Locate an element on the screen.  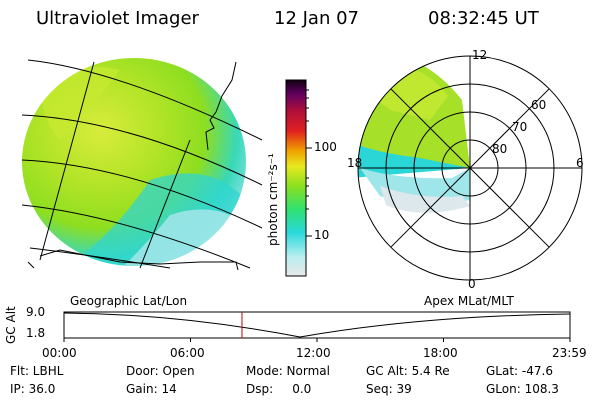
timeline-left-title: Geographic Lat/Lon is located at coordinates (129, 301).